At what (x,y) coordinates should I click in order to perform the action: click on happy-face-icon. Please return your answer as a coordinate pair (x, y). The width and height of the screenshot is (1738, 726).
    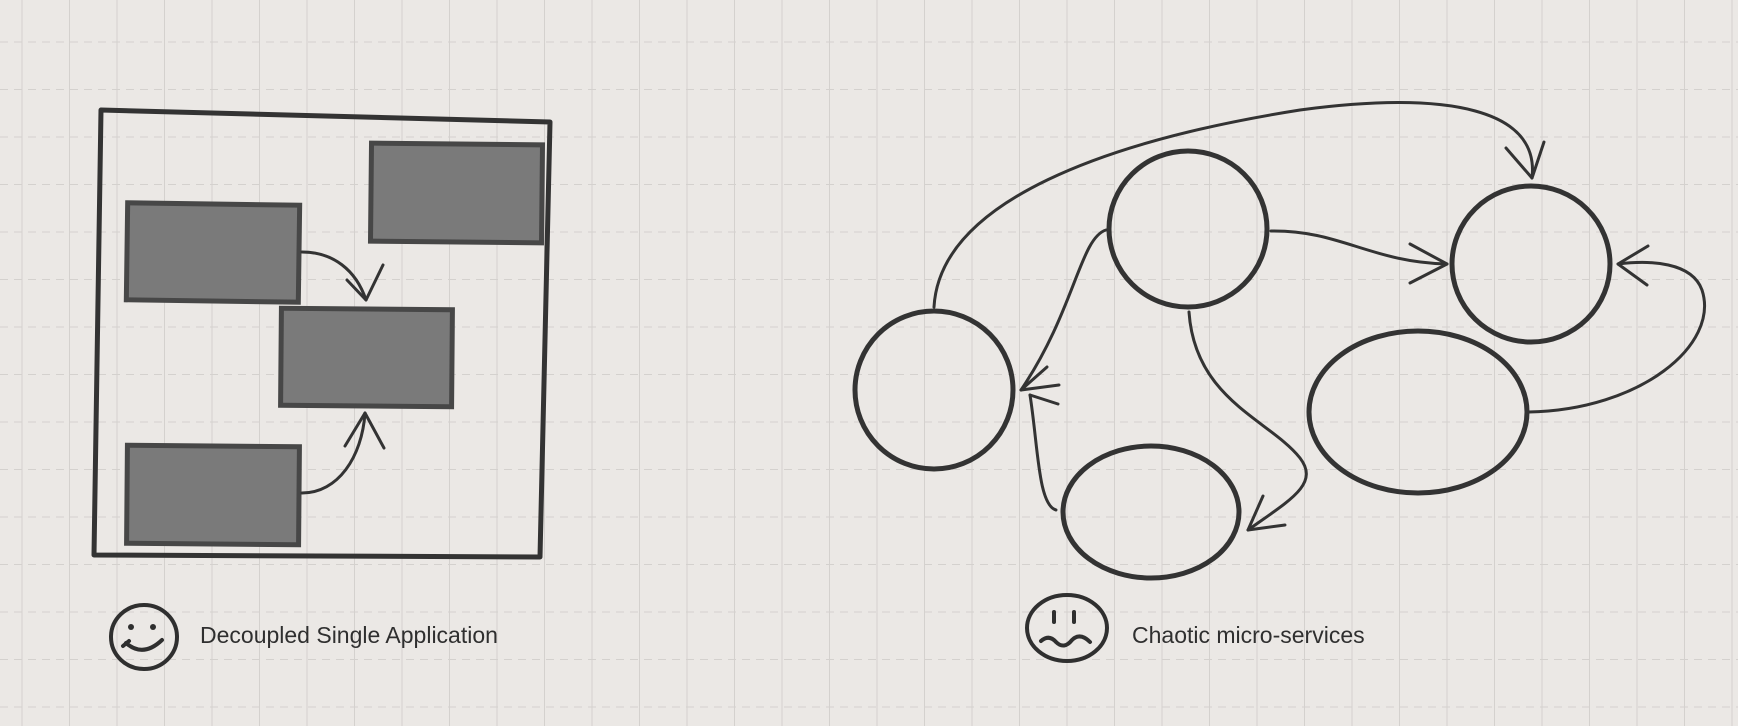
    Looking at the image, I should click on (144, 637).